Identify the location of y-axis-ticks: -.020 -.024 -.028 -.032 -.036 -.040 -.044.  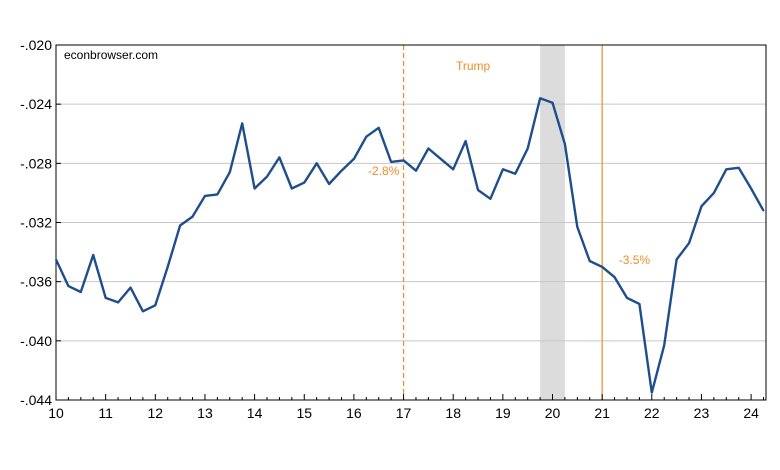
(40, 222).